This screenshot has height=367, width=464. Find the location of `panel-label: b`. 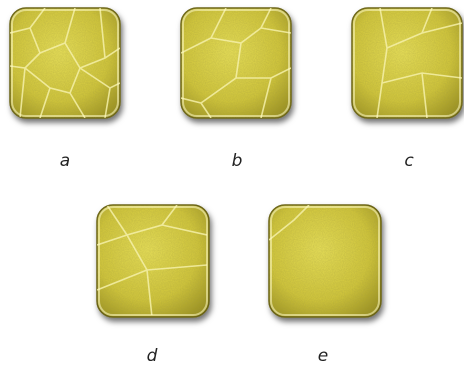

panel-label: b is located at coordinates (237, 161).